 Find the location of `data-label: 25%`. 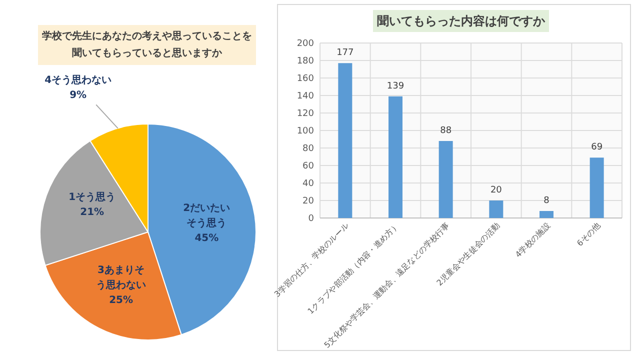

data-label: 25% is located at coordinates (121, 301).